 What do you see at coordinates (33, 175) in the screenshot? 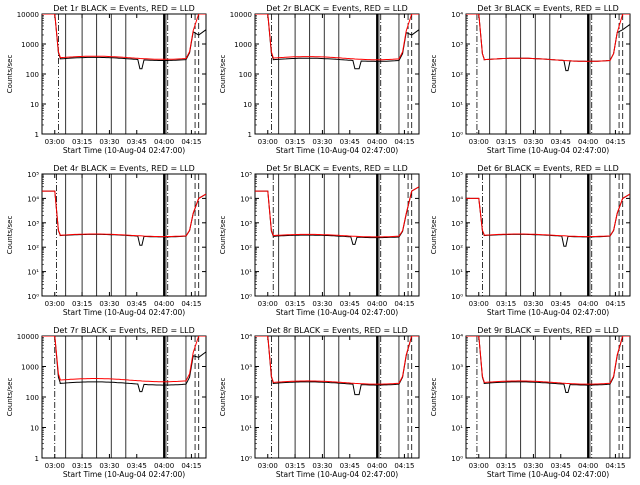
I see `y-tick-label: 10⁵` at bounding box center [33, 175].